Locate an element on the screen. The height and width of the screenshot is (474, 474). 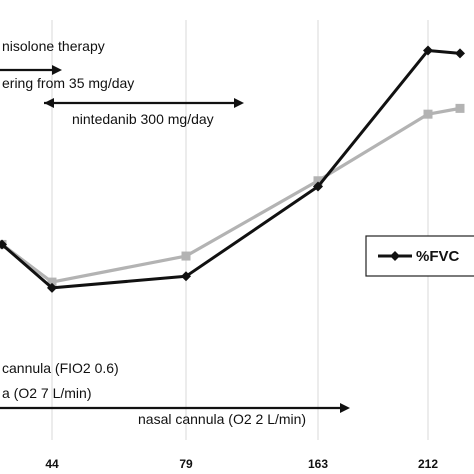
legend-swatch-marker is located at coordinates (395, 256).